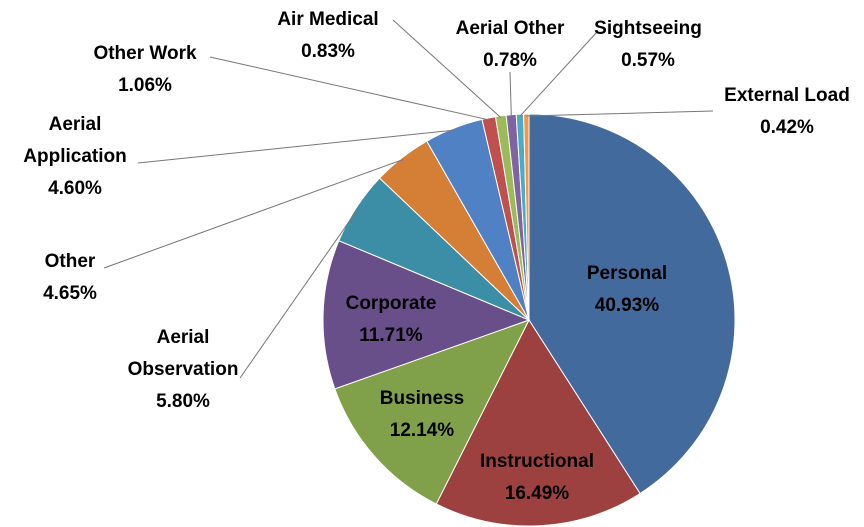 The height and width of the screenshot is (527, 864). What do you see at coordinates (70, 278) in the screenshot?
I see `slice-label: Other 4.65%` at bounding box center [70, 278].